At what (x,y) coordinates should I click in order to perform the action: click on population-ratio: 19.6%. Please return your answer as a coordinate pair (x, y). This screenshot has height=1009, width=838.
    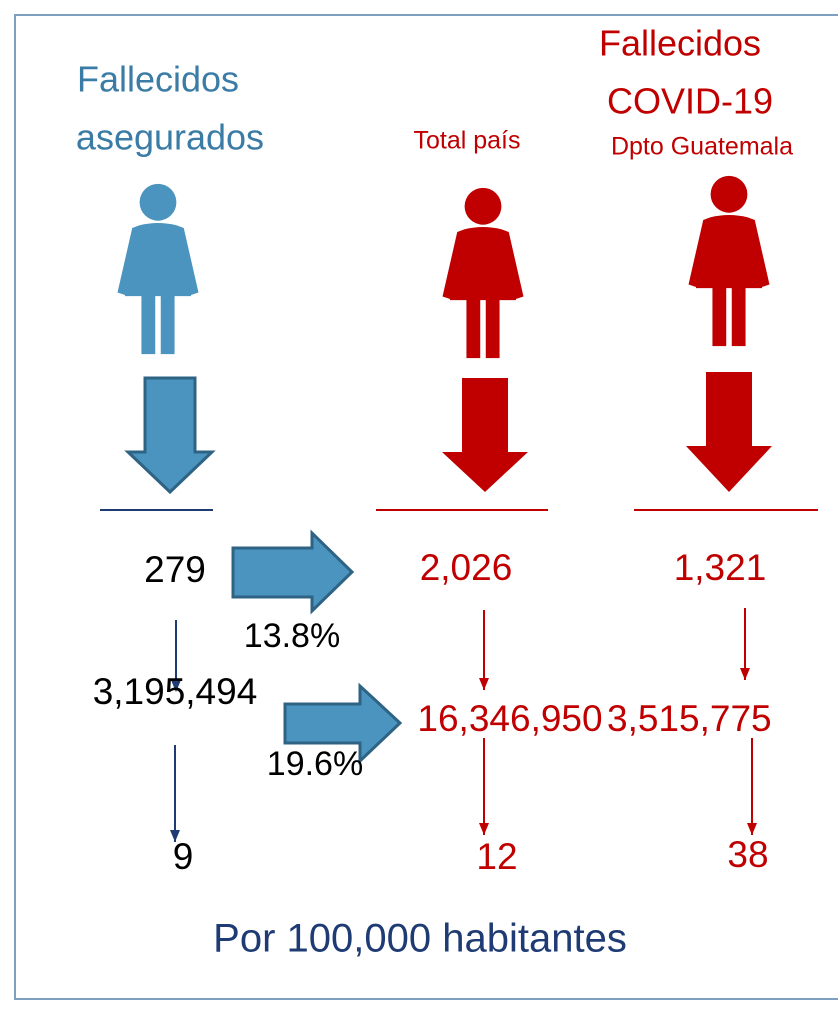
    Looking at the image, I should click on (315, 764).